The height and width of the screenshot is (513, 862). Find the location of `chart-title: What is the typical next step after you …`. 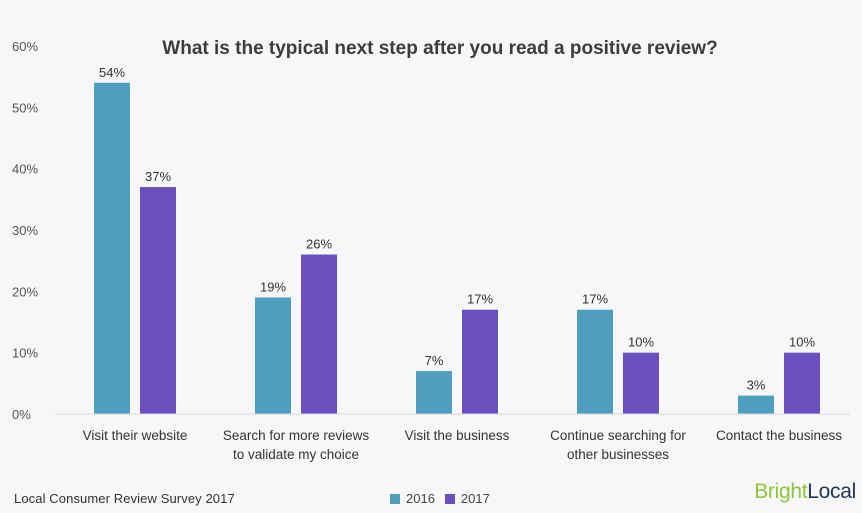

chart-title: What is the typical next step after you … is located at coordinates (439, 48).